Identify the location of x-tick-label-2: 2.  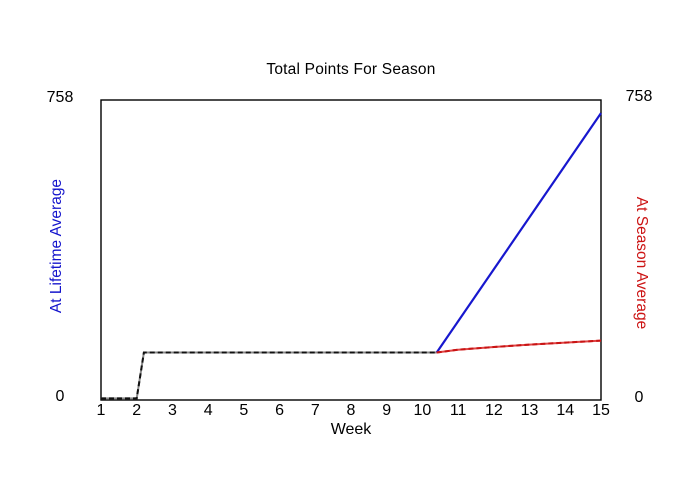
(137, 410).